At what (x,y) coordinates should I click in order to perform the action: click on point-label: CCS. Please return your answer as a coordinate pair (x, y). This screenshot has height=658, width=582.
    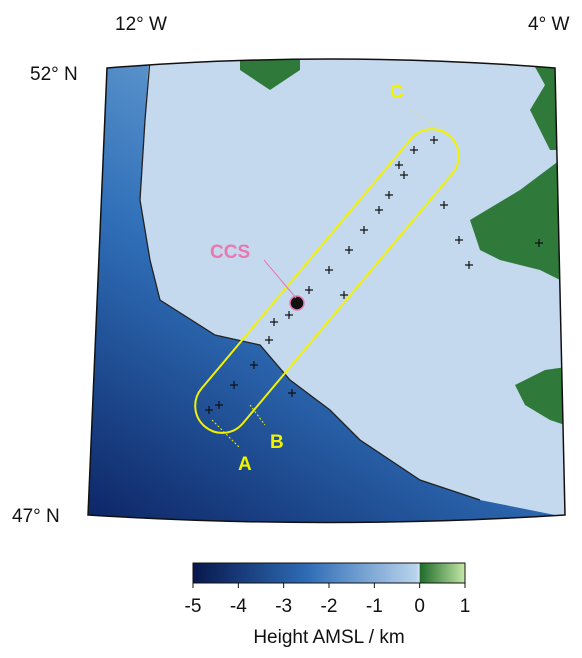
    Looking at the image, I should click on (230, 252).